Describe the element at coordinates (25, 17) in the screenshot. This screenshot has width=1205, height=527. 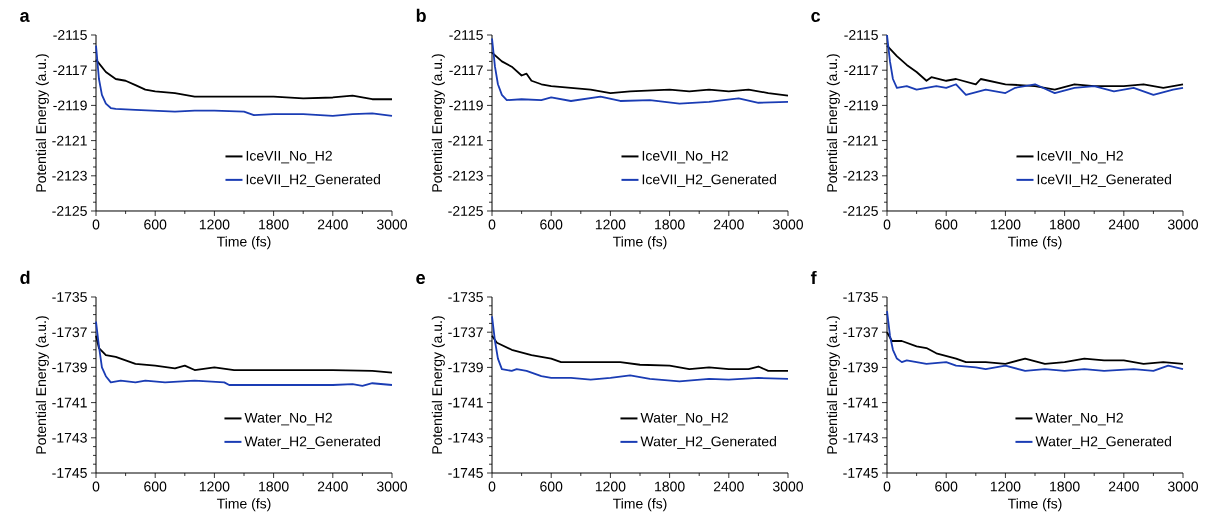
I see `chart-title: a` at that location.